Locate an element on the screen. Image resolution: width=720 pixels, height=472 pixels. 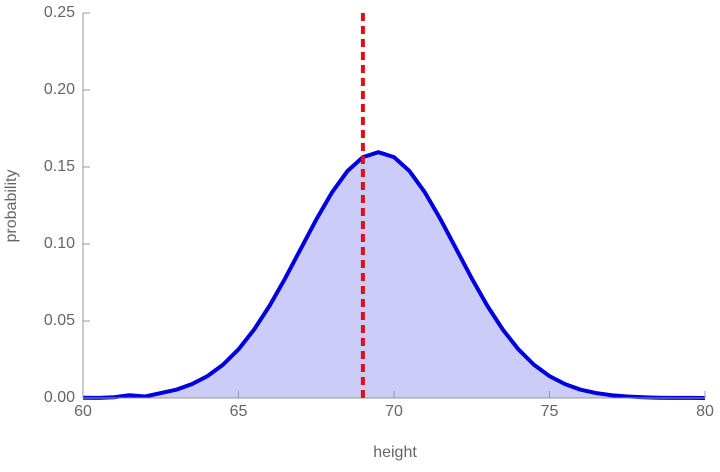
y-axis-label: probability is located at coordinates (11, 206).